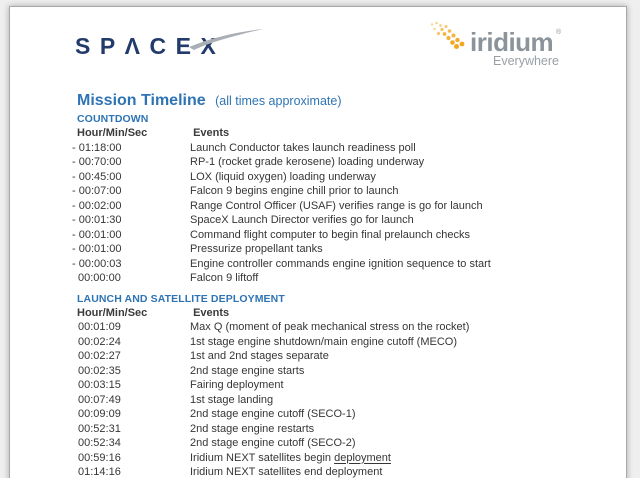 The height and width of the screenshot is (478, 640). Describe the element at coordinates (99, 443) in the screenshot. I see `time-cell: 00:52:34` at that location.